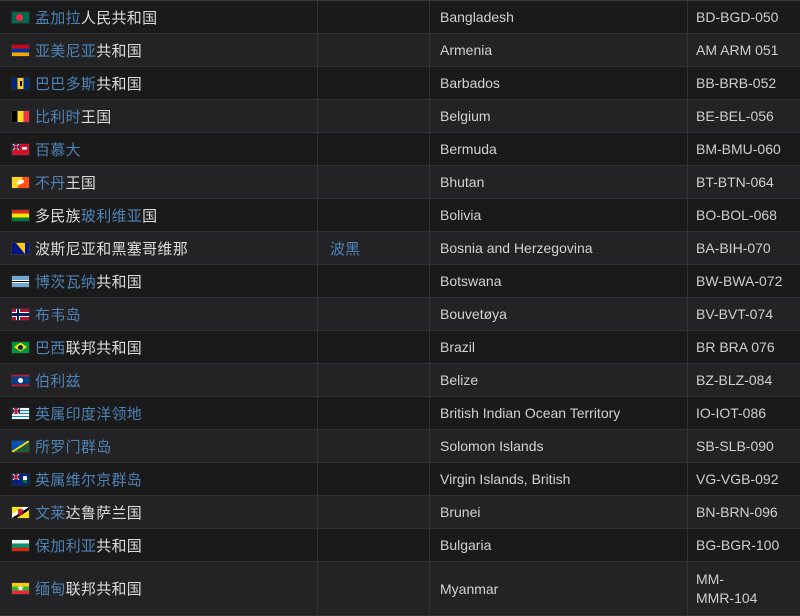 This screenshot has height=616, width=800. I want to click on belize-flag-icon, so click(20, 380).